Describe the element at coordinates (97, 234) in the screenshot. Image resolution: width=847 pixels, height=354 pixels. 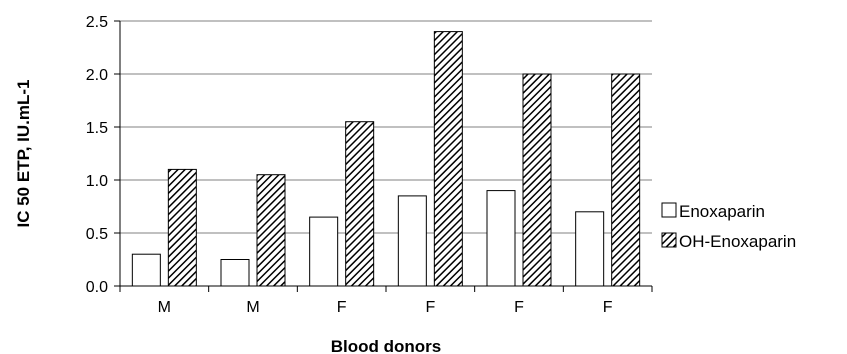
I see `y-tick-label: 0.5` at that location.